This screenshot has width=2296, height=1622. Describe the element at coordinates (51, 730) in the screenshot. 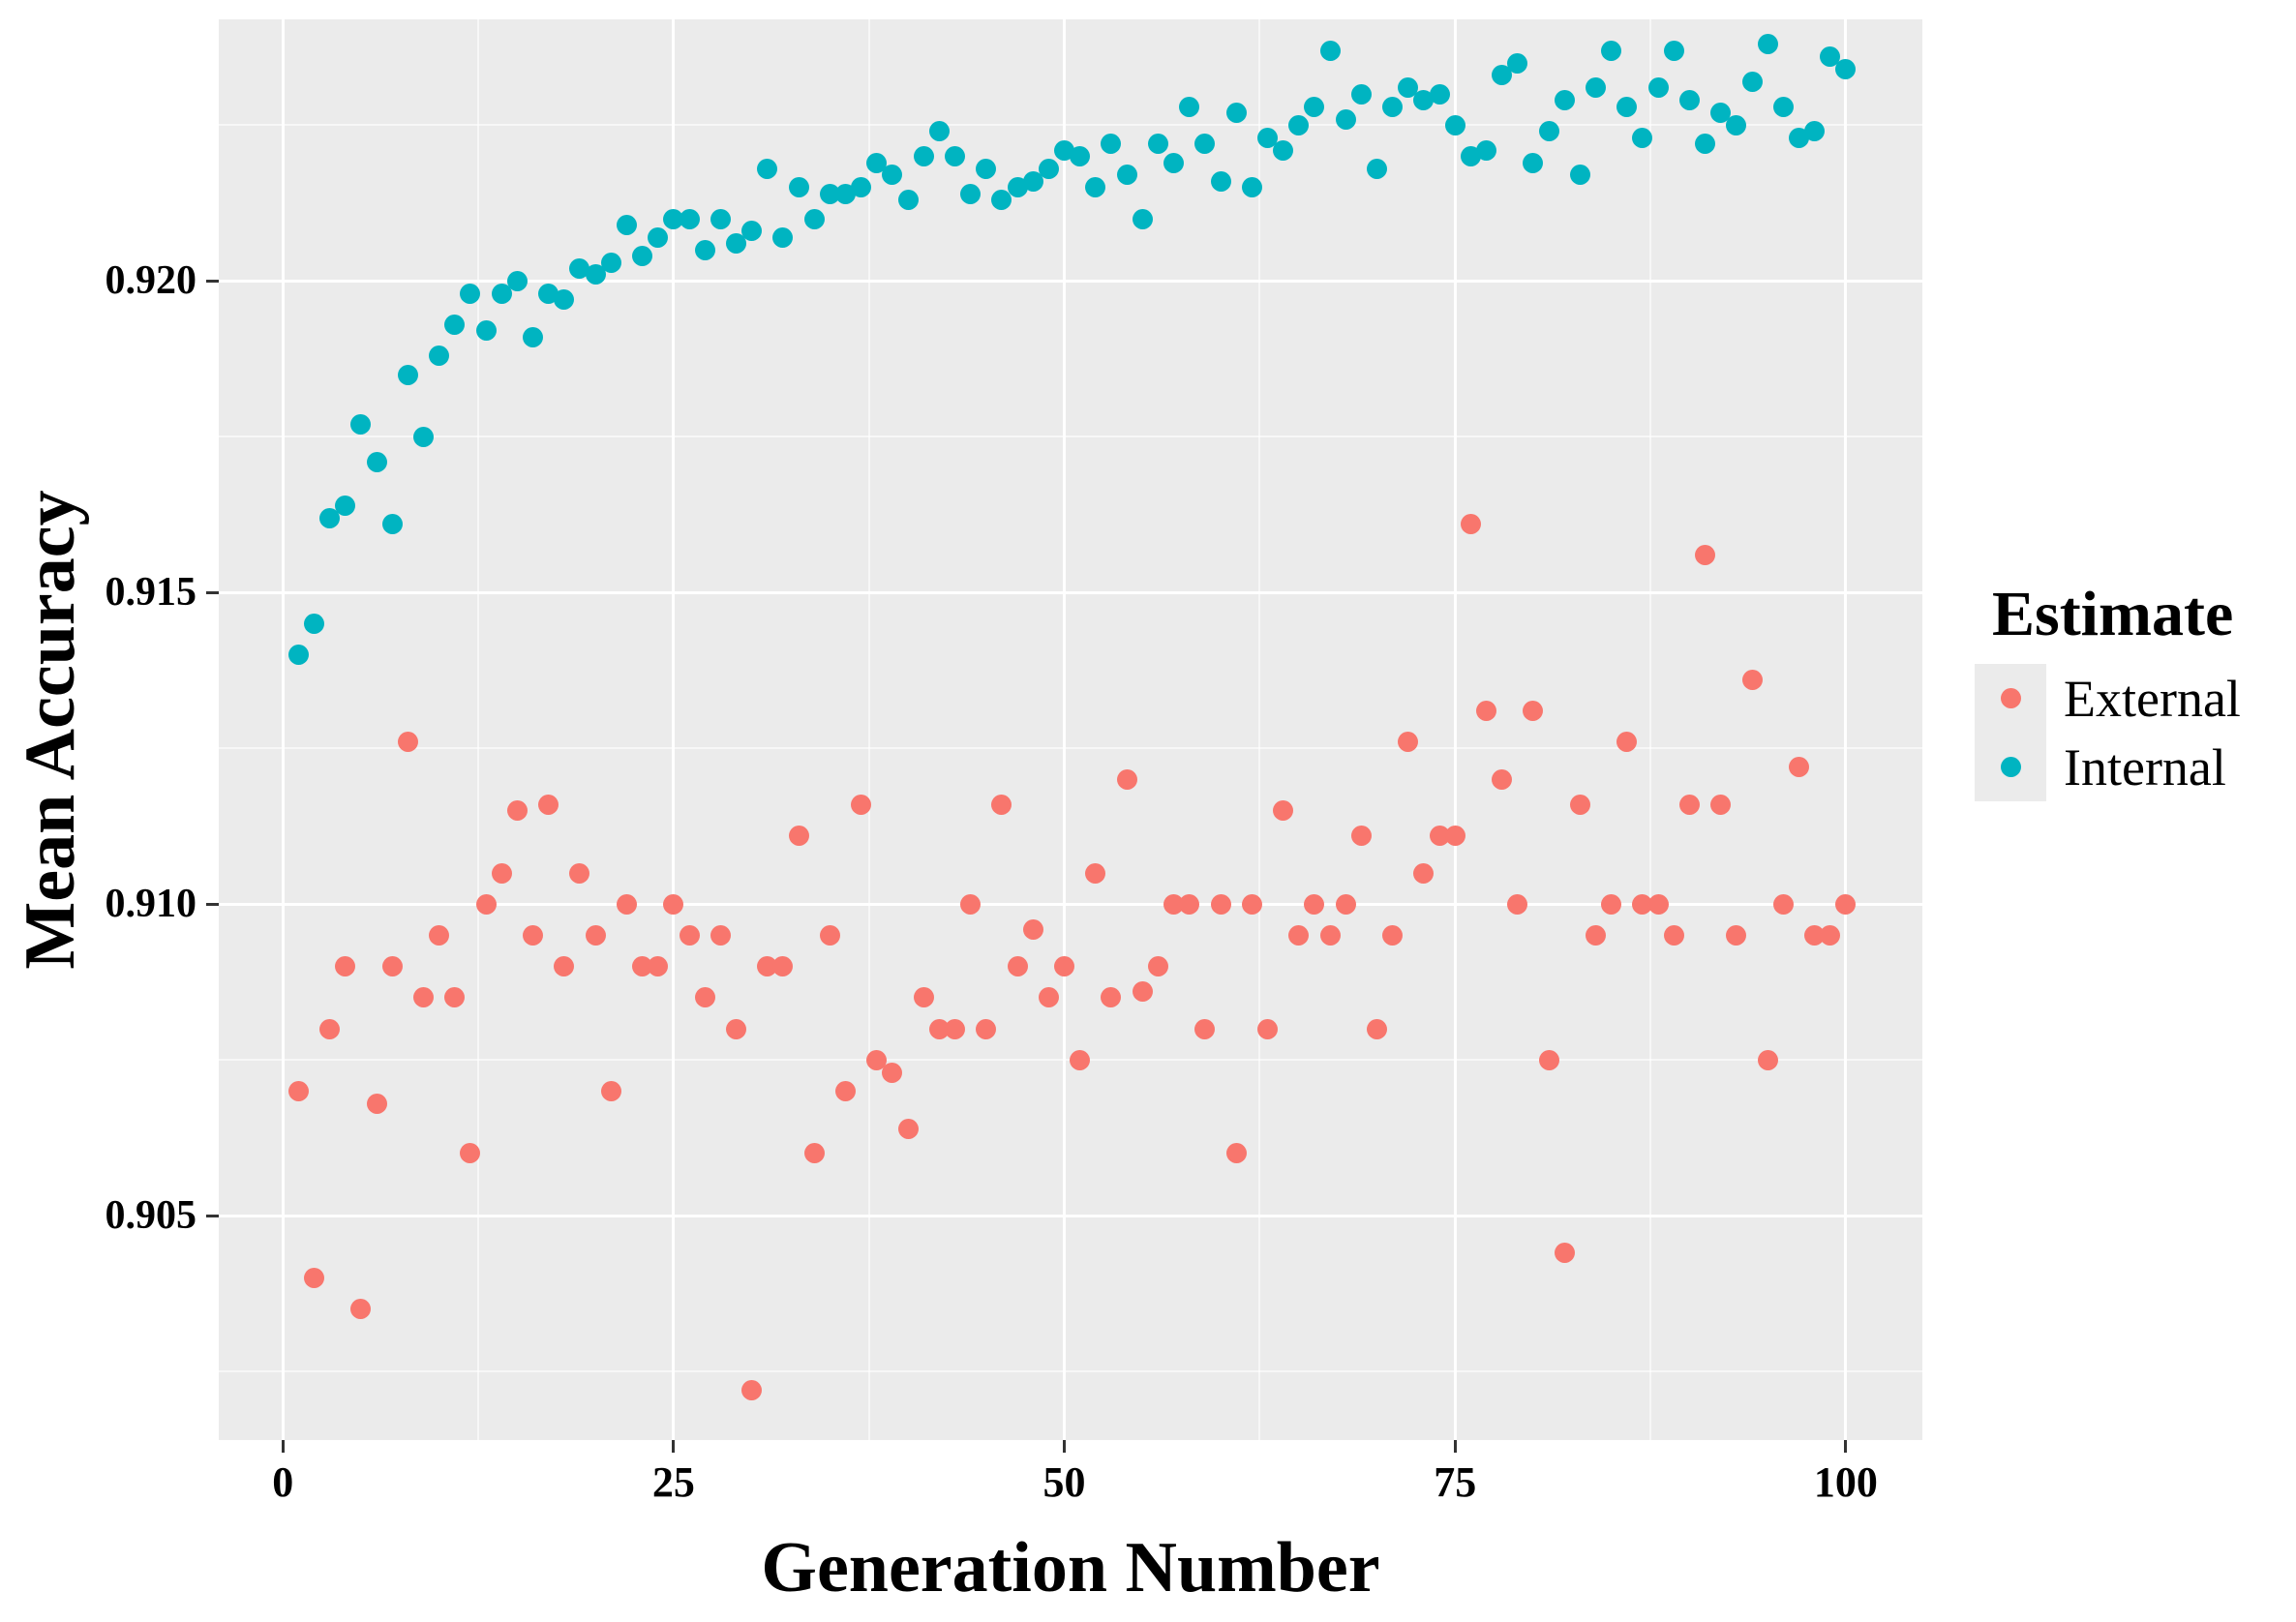

I see `y-axis-title: Mean Accuracy` at that location.